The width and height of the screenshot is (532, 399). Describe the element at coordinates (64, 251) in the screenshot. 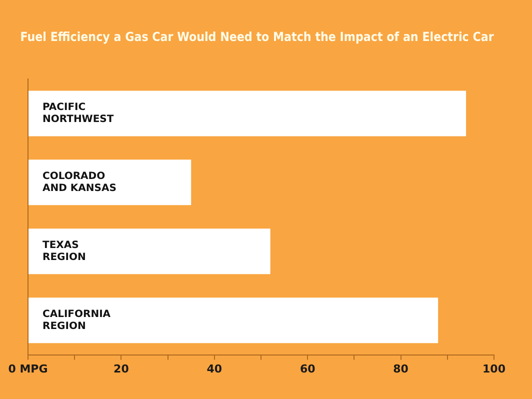

I see `y-tick-label: TEXAS REGION` at that location.